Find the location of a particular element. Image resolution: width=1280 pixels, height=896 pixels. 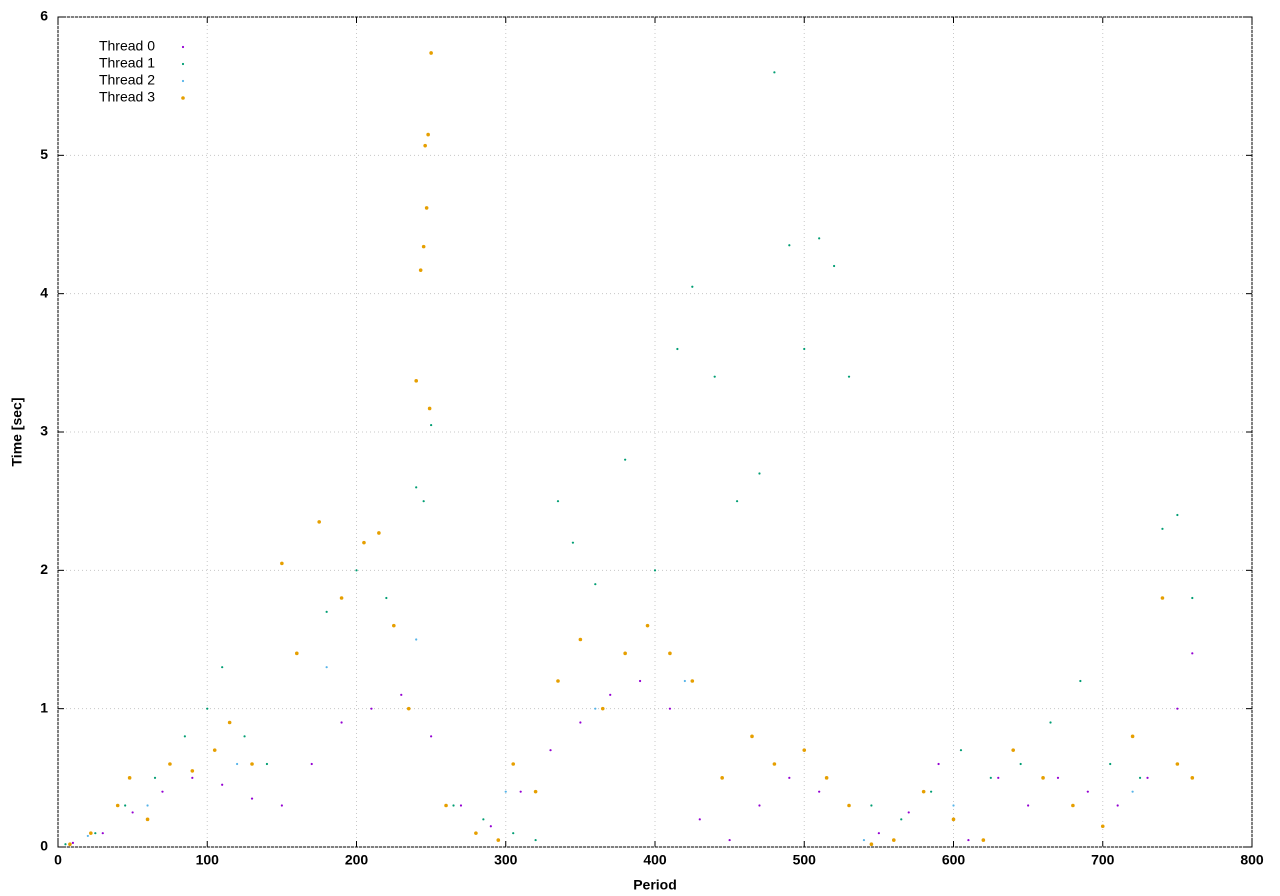

y-tick-label: 4 is located at coordinates (44, 292).